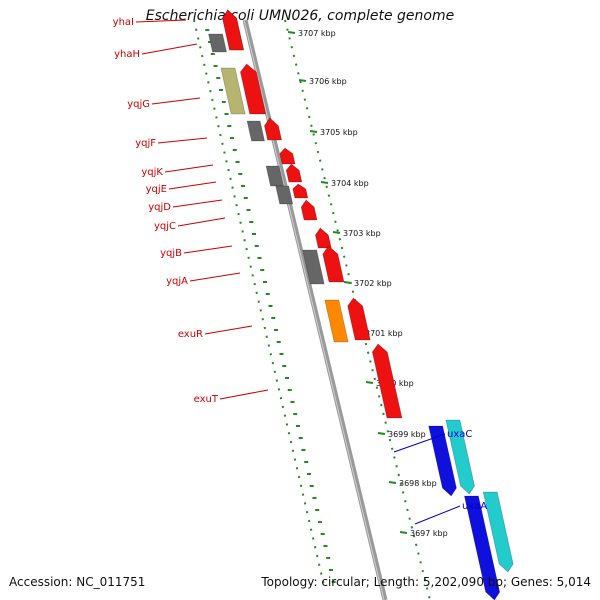 This screenshot has height=600, width=600. I want to click on gene-label-yqjg: yqjG, so click(138, 104).